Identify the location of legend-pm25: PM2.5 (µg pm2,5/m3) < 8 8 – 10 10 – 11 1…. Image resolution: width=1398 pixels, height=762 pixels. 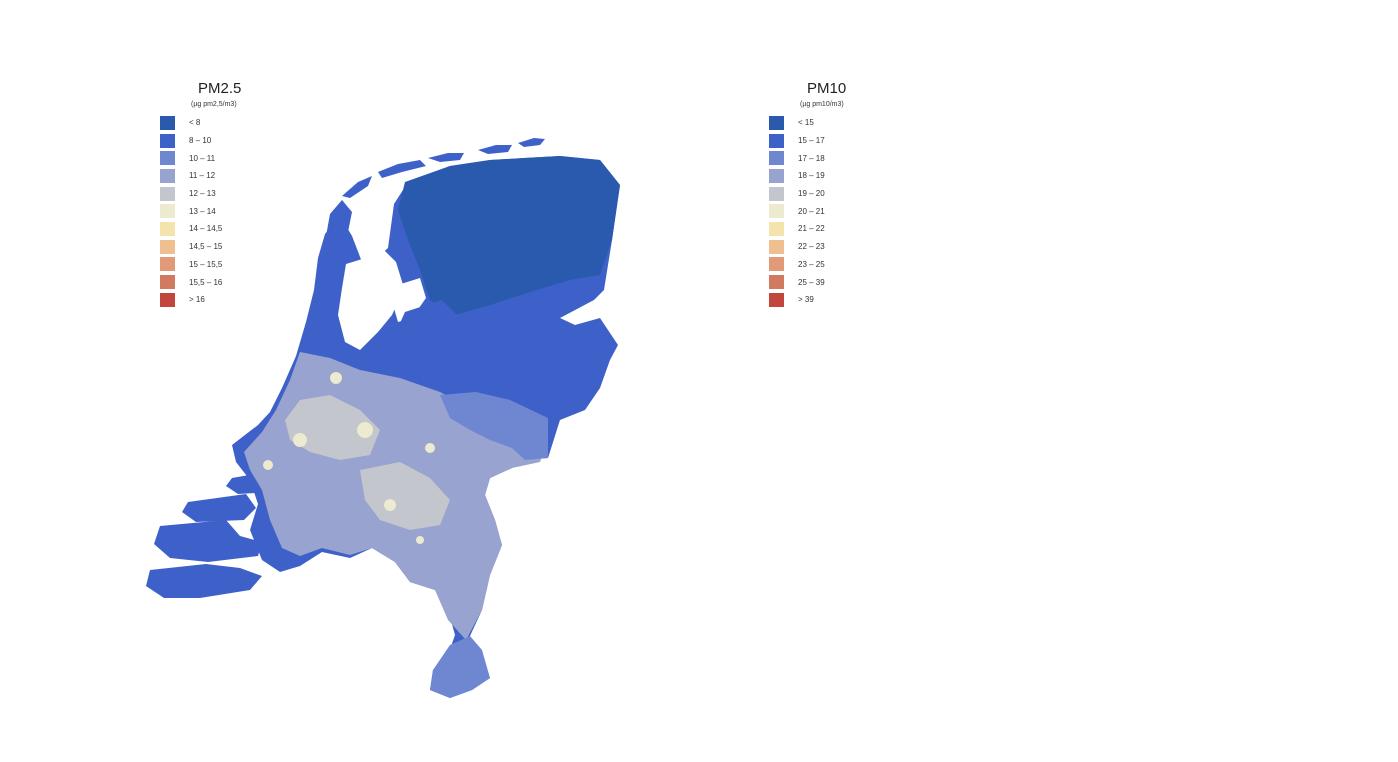
(200, 194).